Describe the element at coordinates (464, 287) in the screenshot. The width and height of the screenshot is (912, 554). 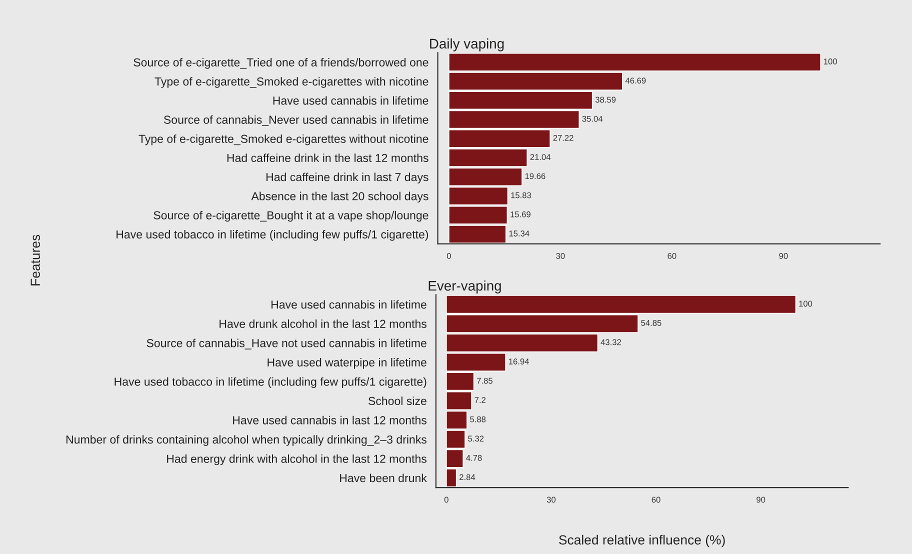
I see `chart-title: Ever-vaping` at that location.